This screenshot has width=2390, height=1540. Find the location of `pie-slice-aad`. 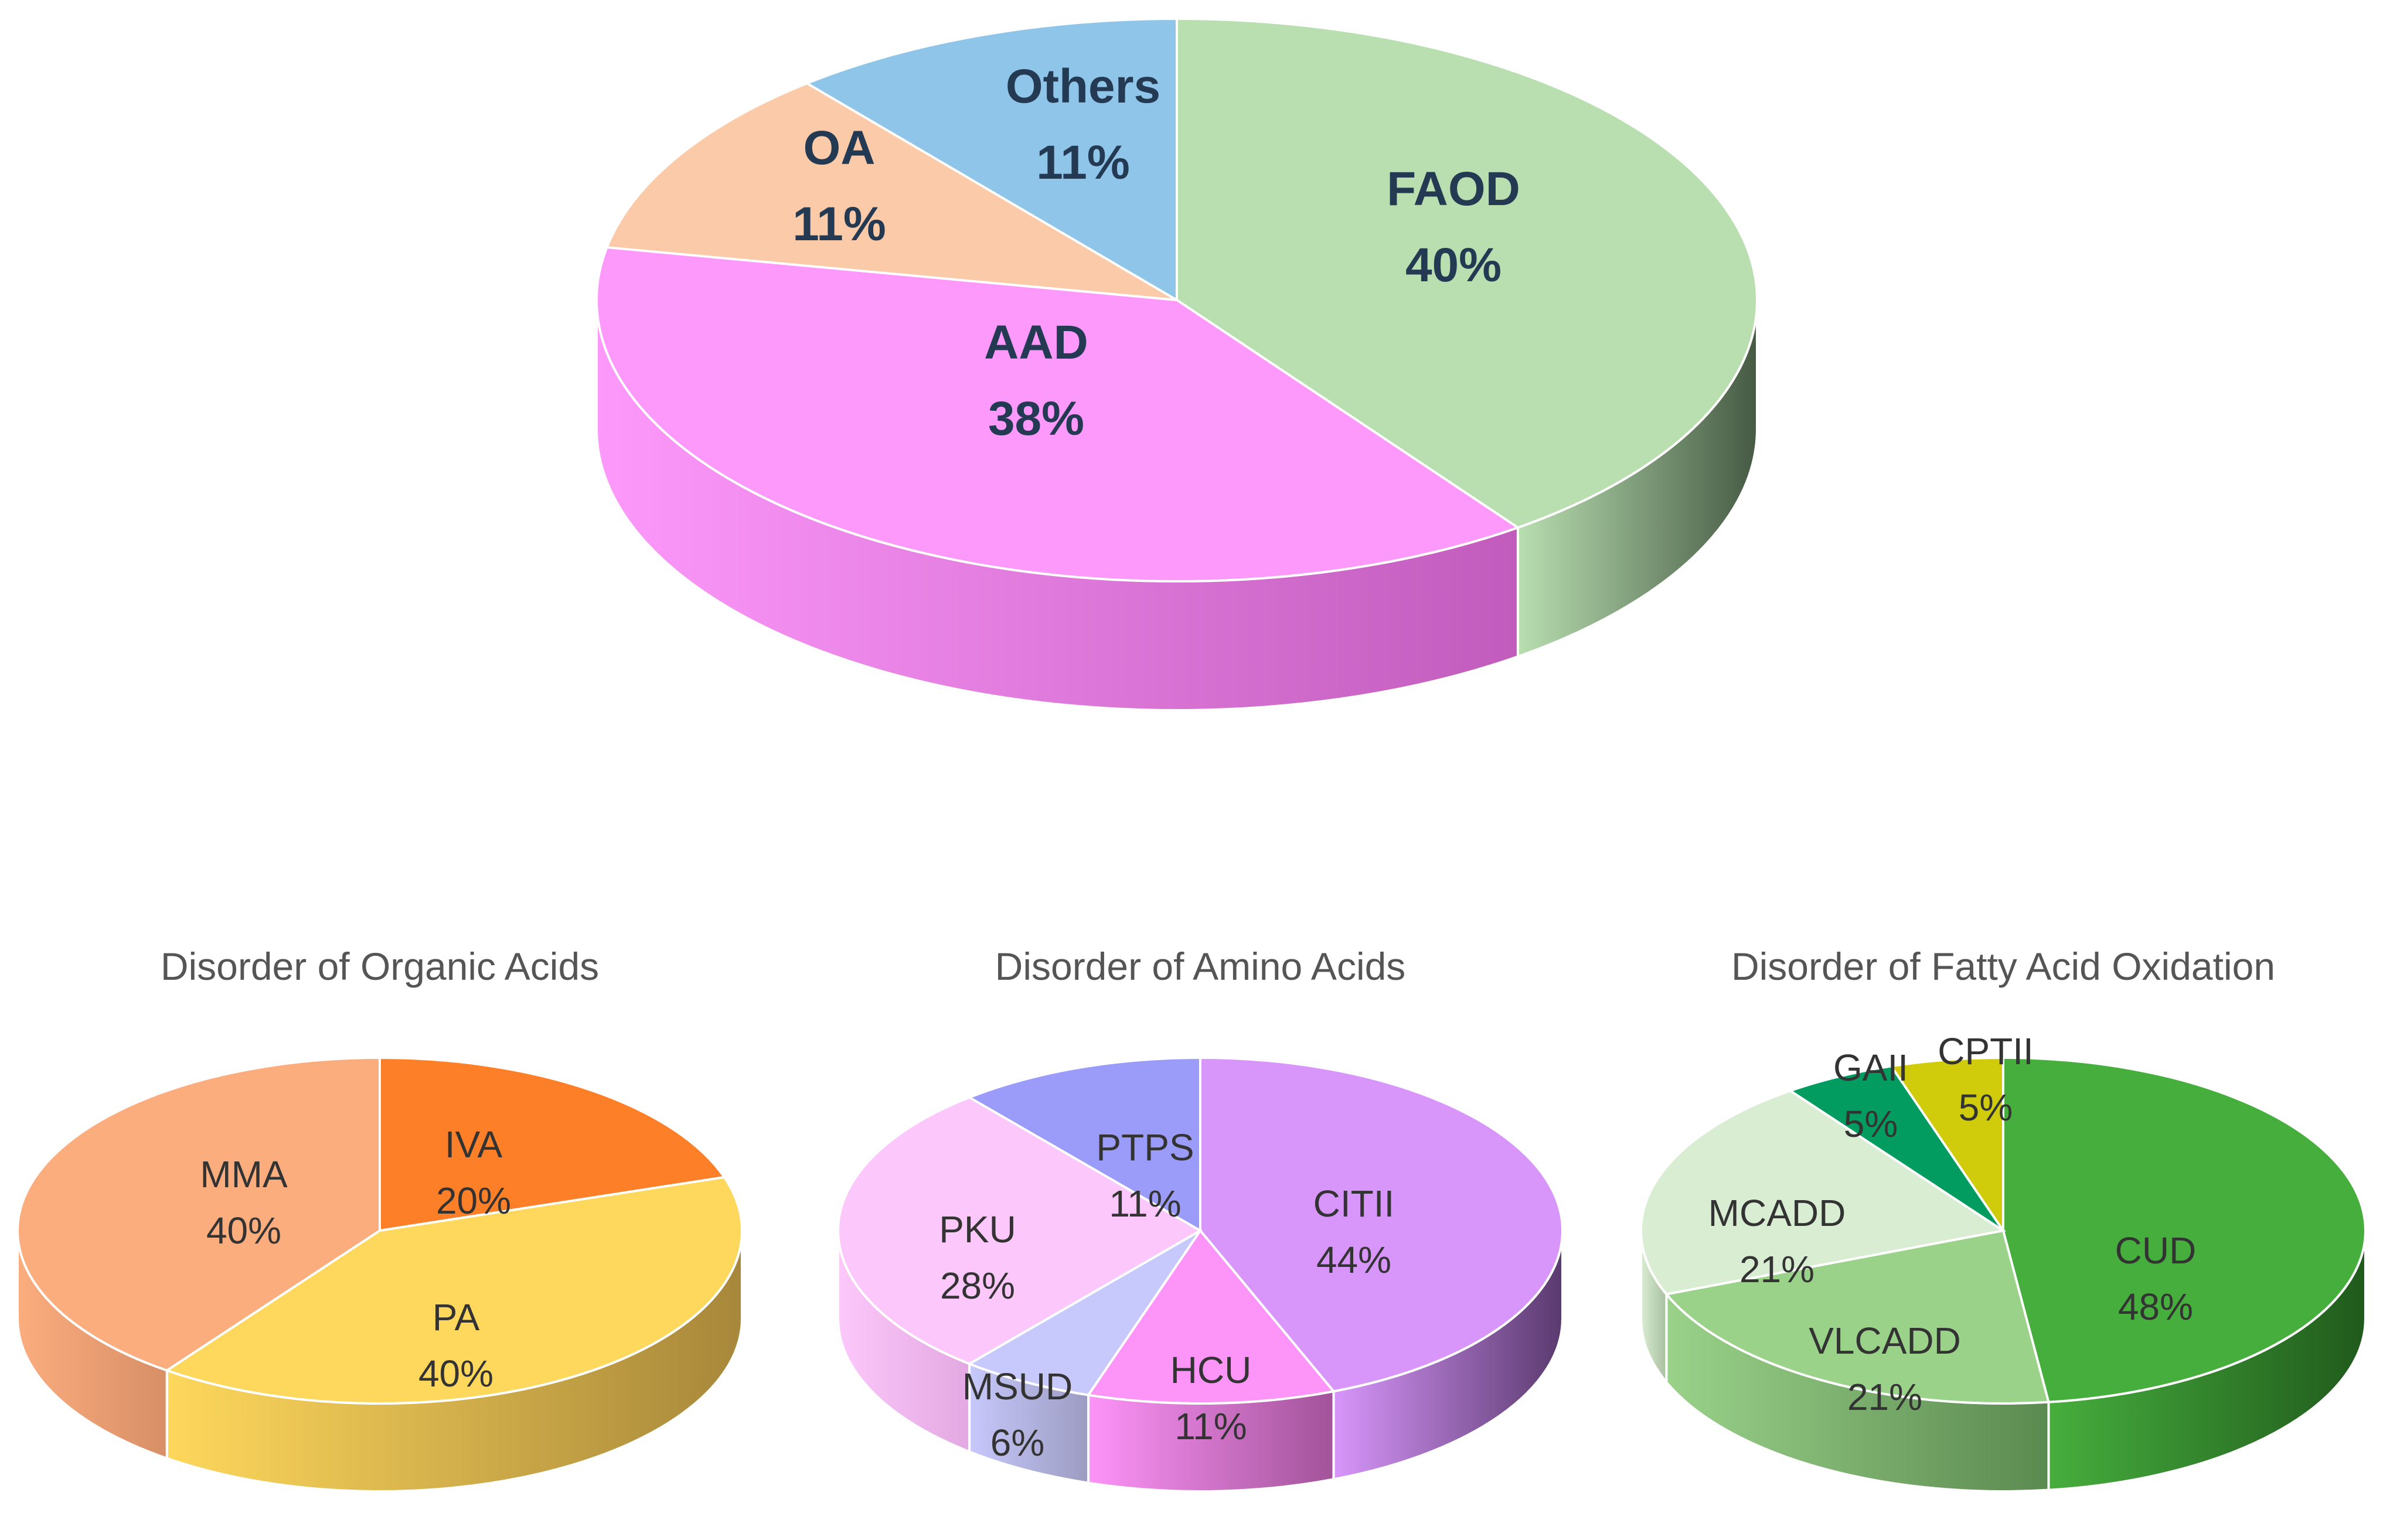

pie-slice-aad is located at coordinates (1058, 414).